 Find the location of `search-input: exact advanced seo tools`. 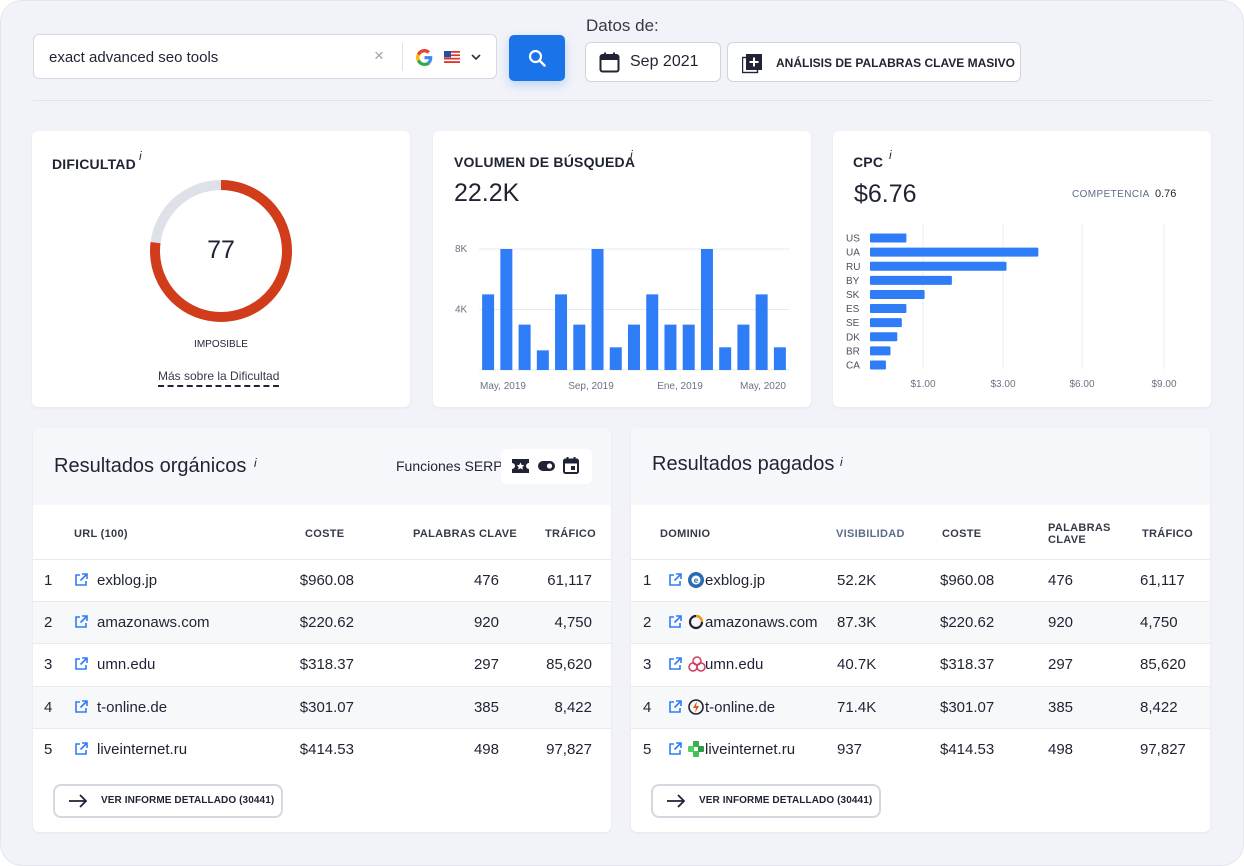

search-input: exact advanced seo tools is located at coordinates (134, 57).